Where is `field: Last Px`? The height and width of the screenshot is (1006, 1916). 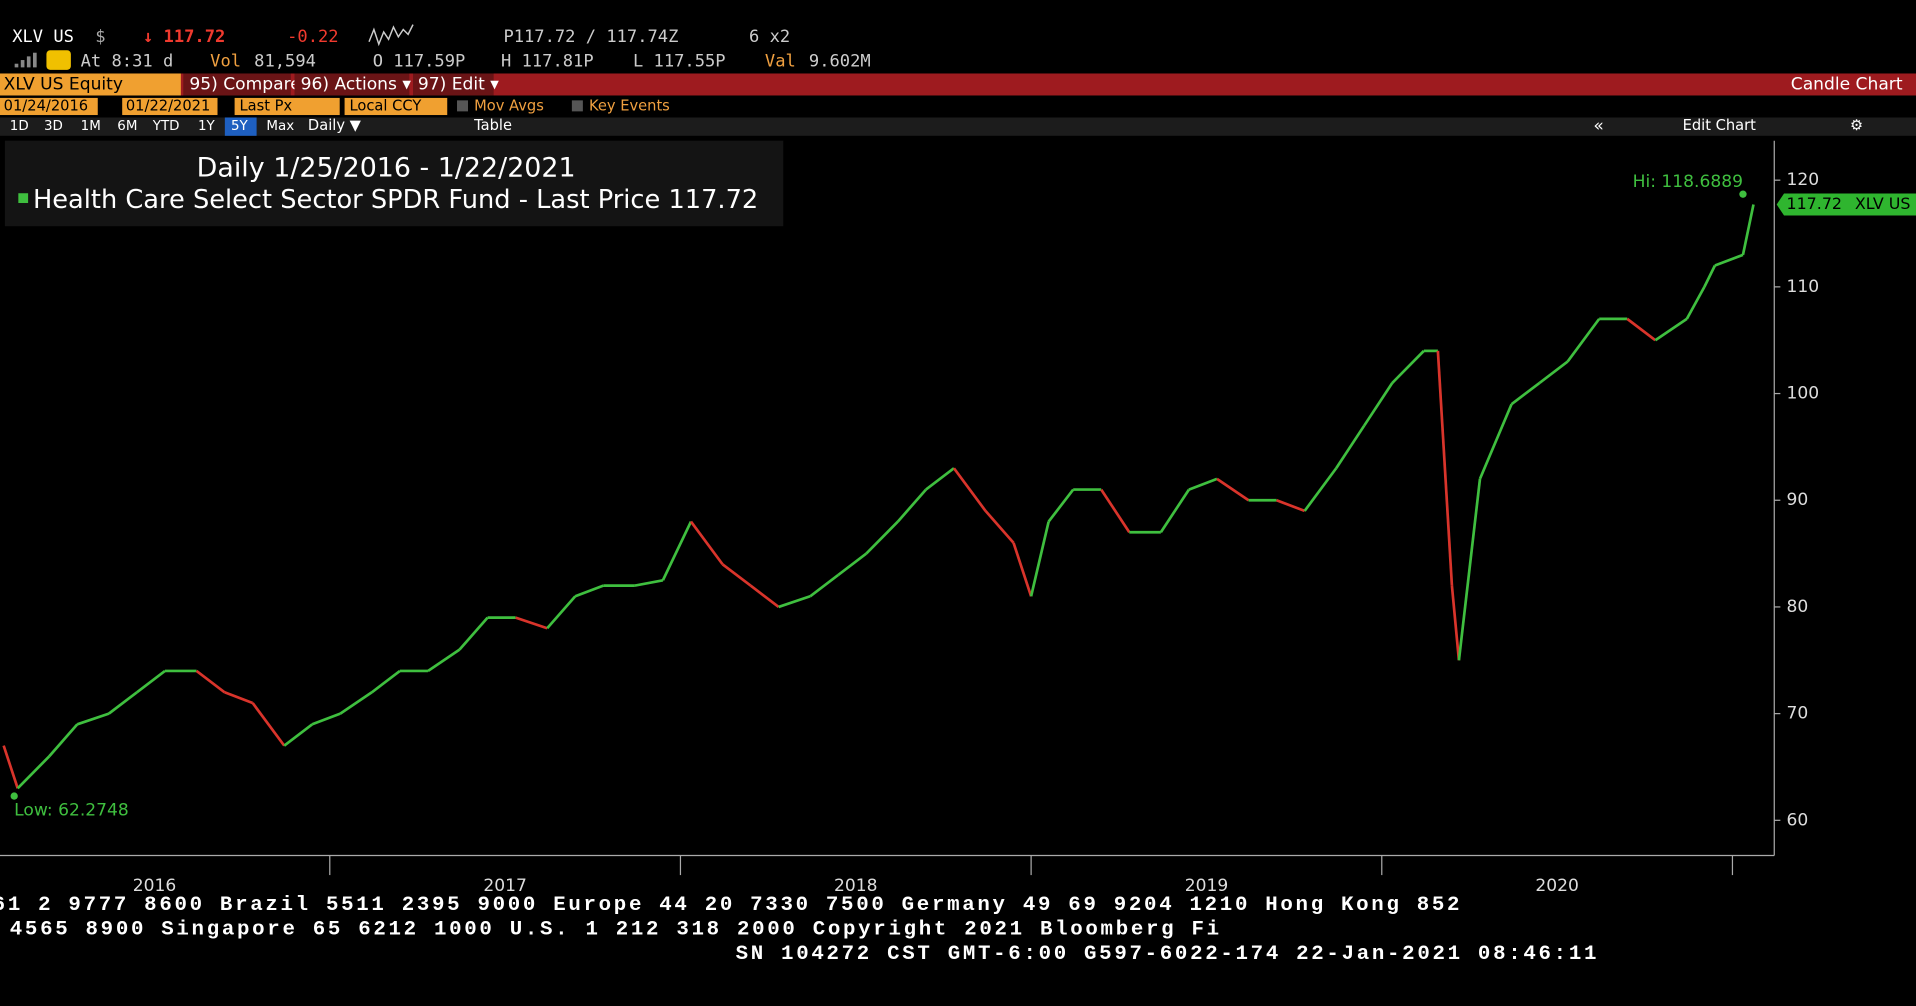
field: Last Px is located at coordinates (266, 105).